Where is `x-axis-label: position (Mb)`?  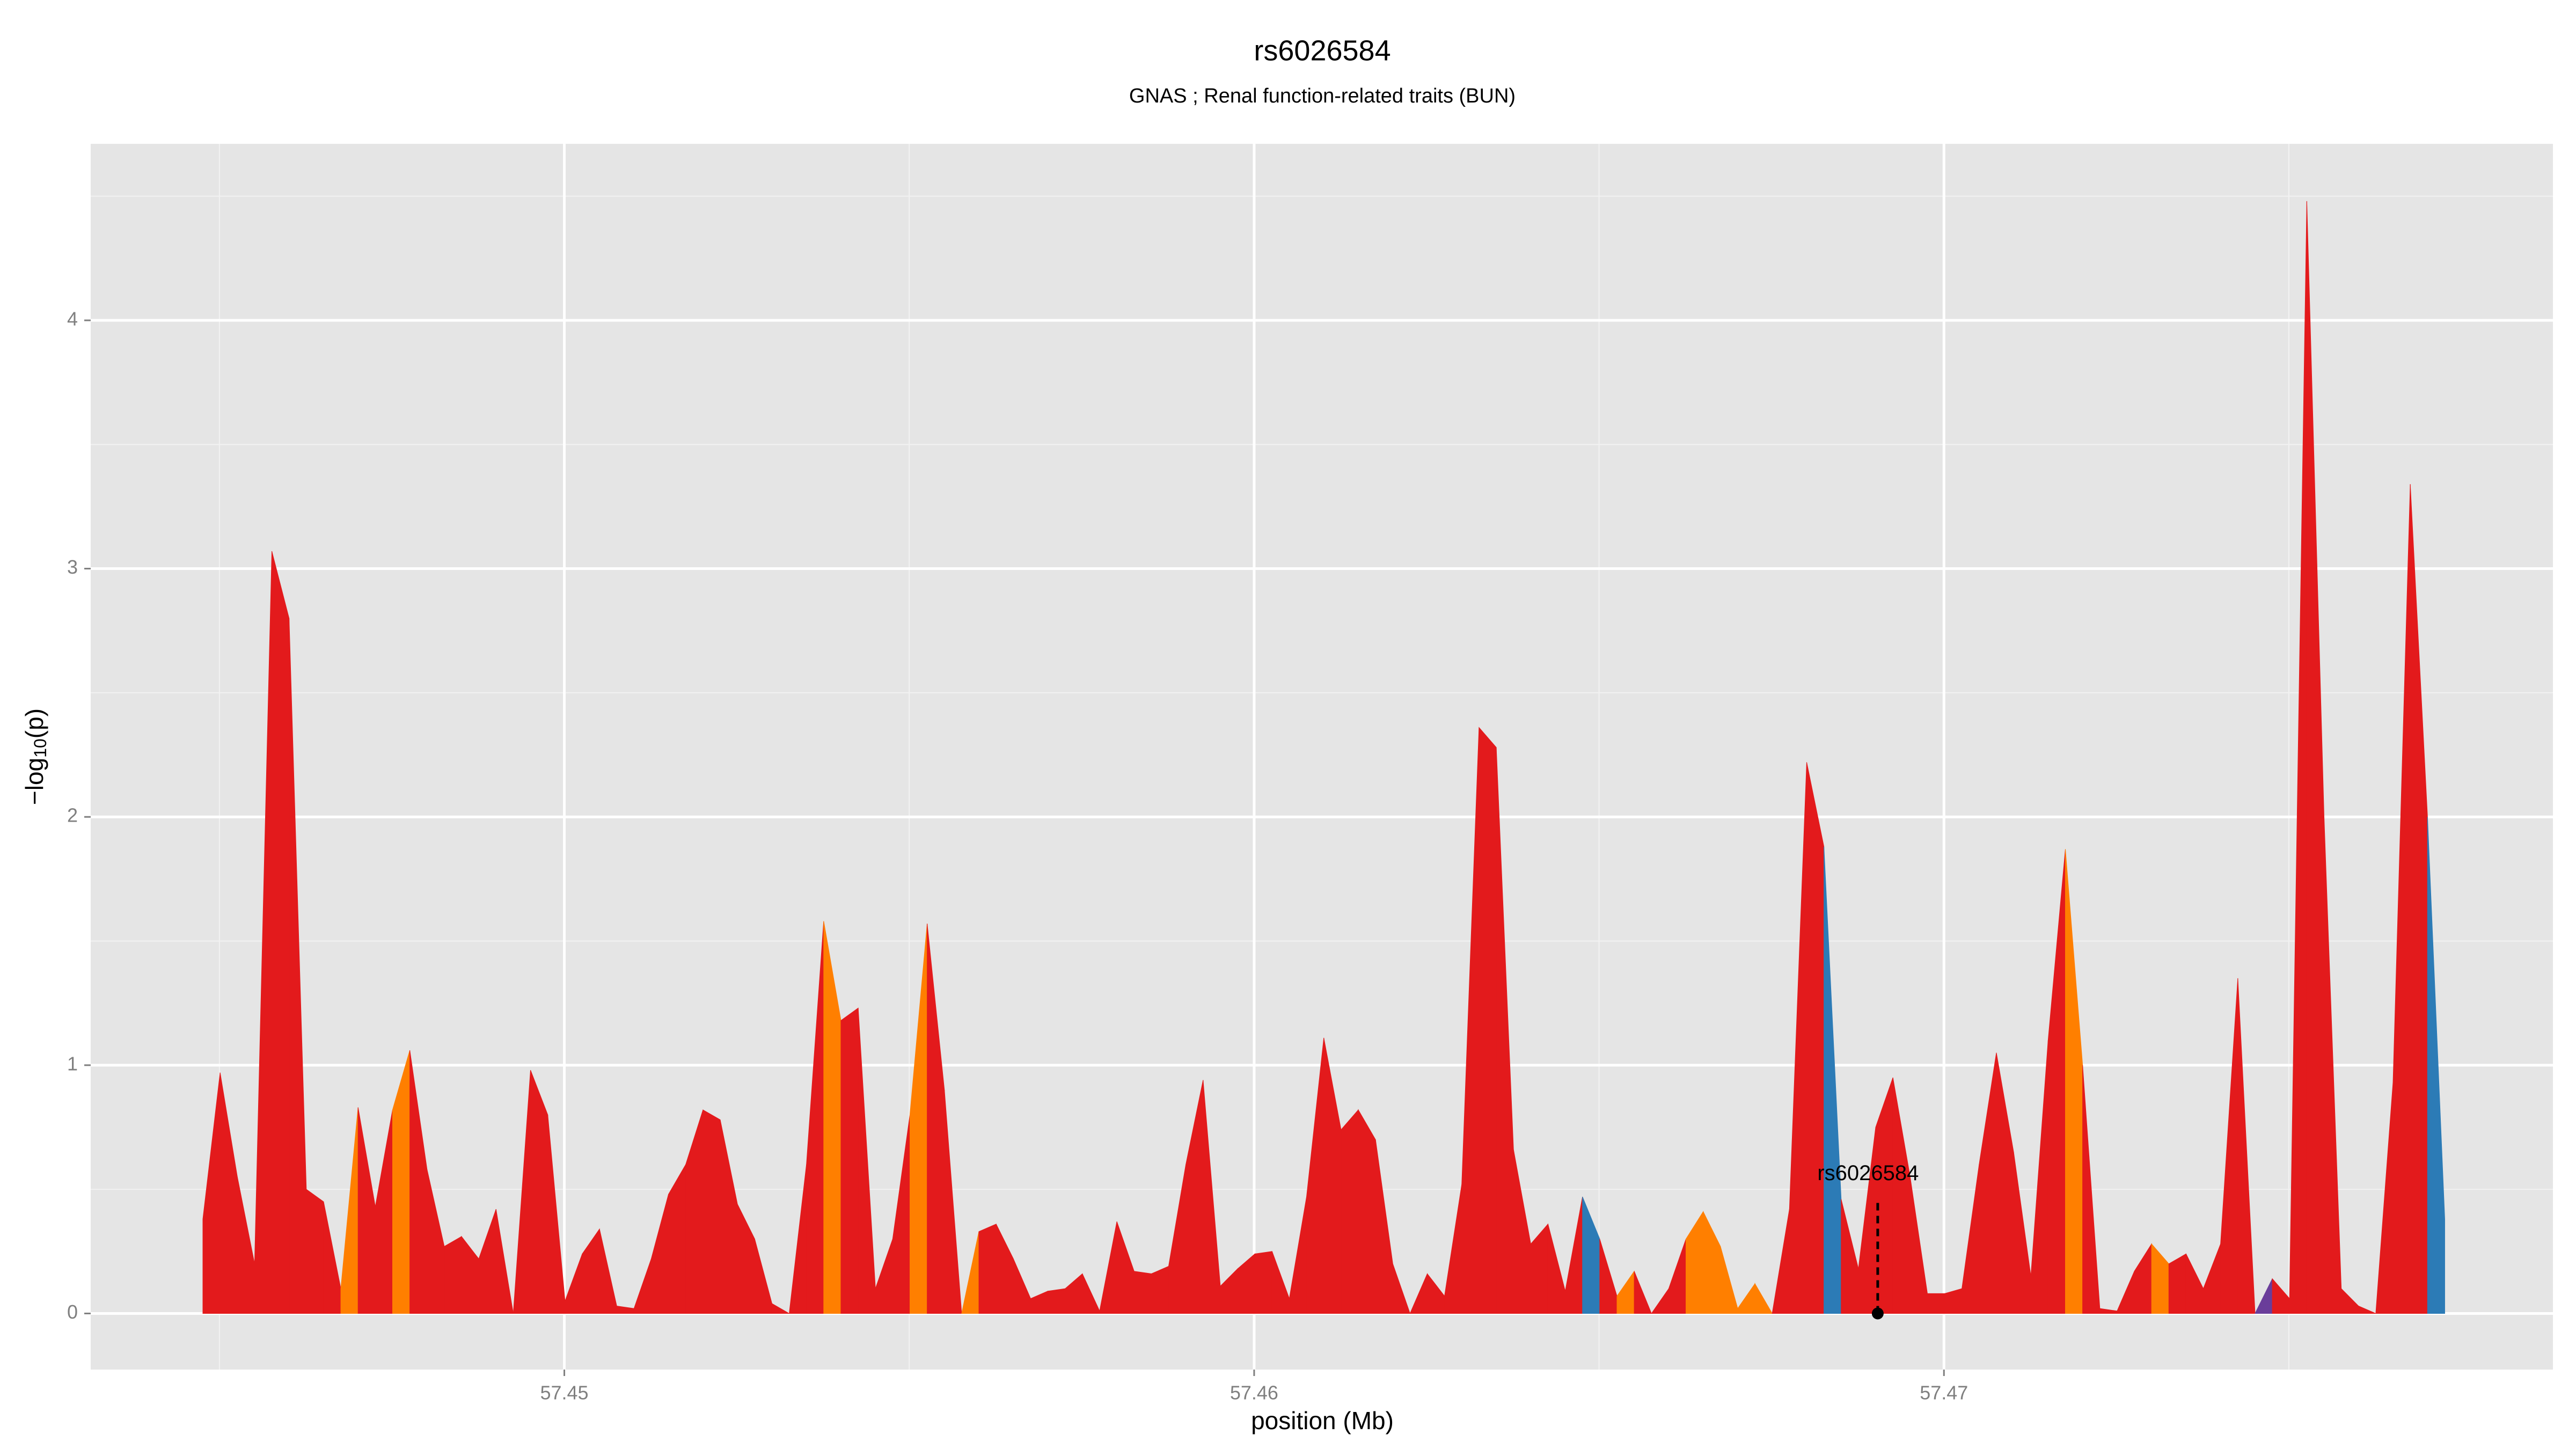 x-axis-label: position (Mb) is located at coordinates (1322, 1421).